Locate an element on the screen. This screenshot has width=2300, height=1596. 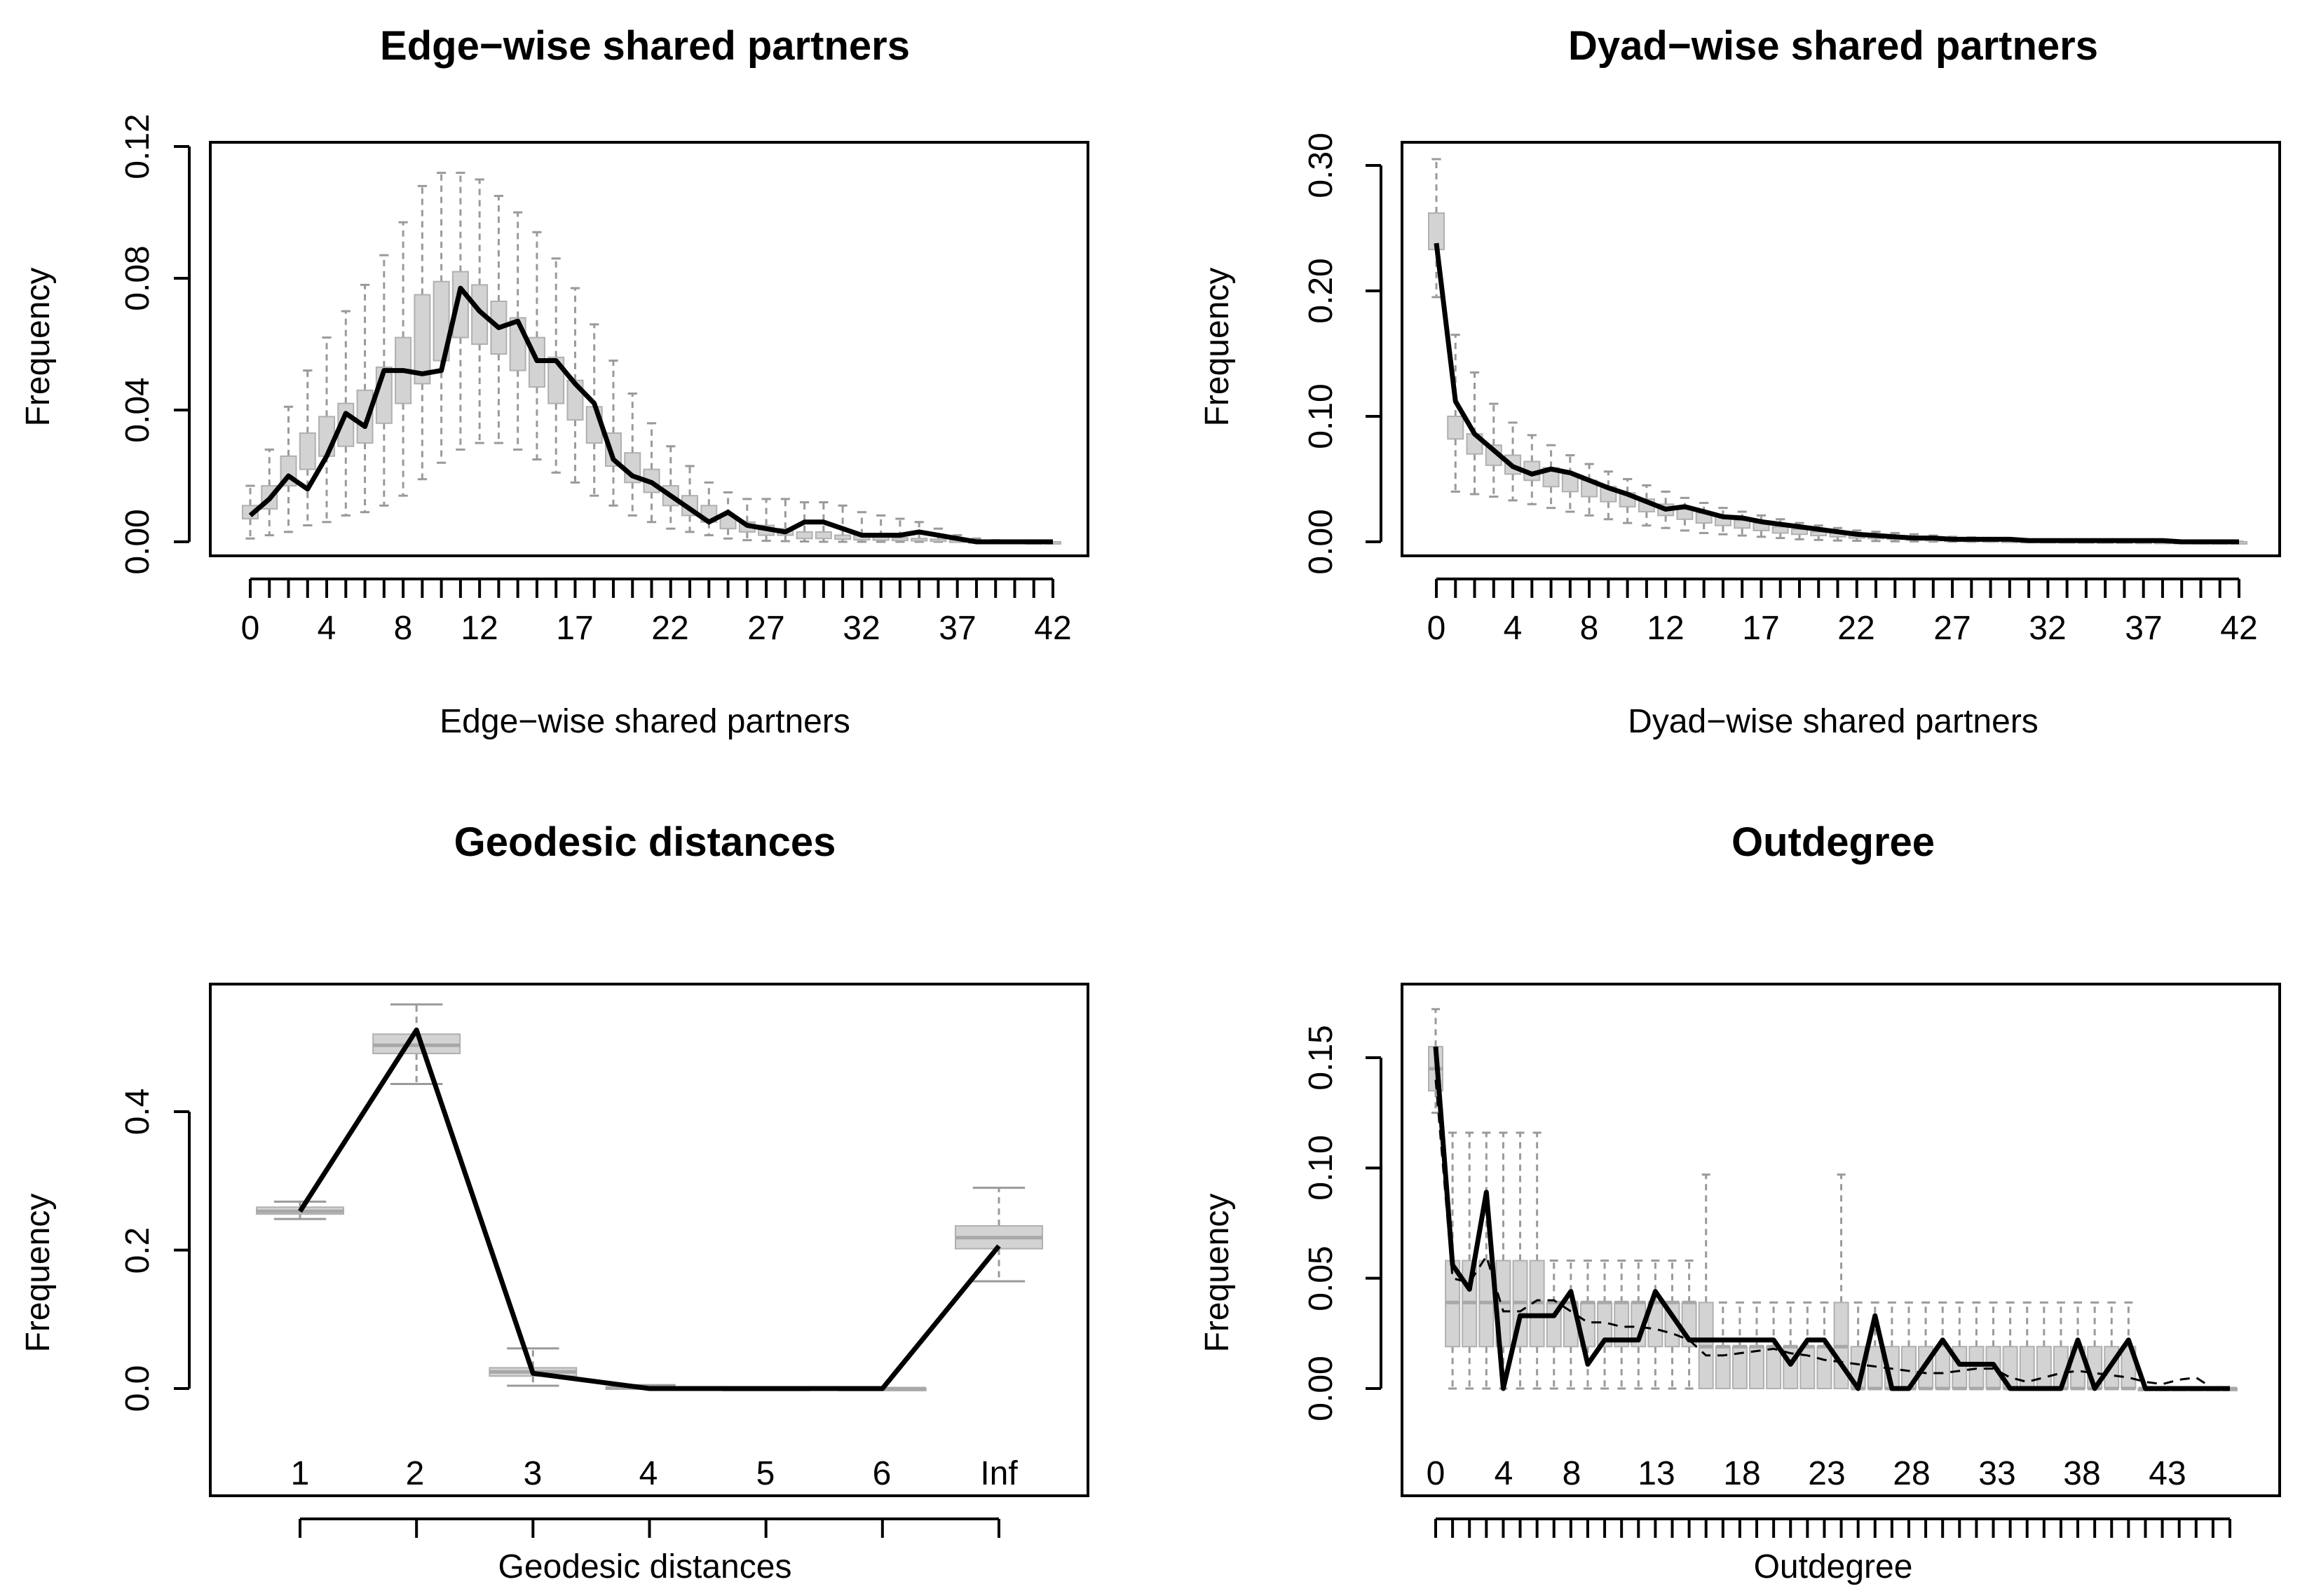
x-axis-label: Outdegree is located at coordinates (1834, 1566).